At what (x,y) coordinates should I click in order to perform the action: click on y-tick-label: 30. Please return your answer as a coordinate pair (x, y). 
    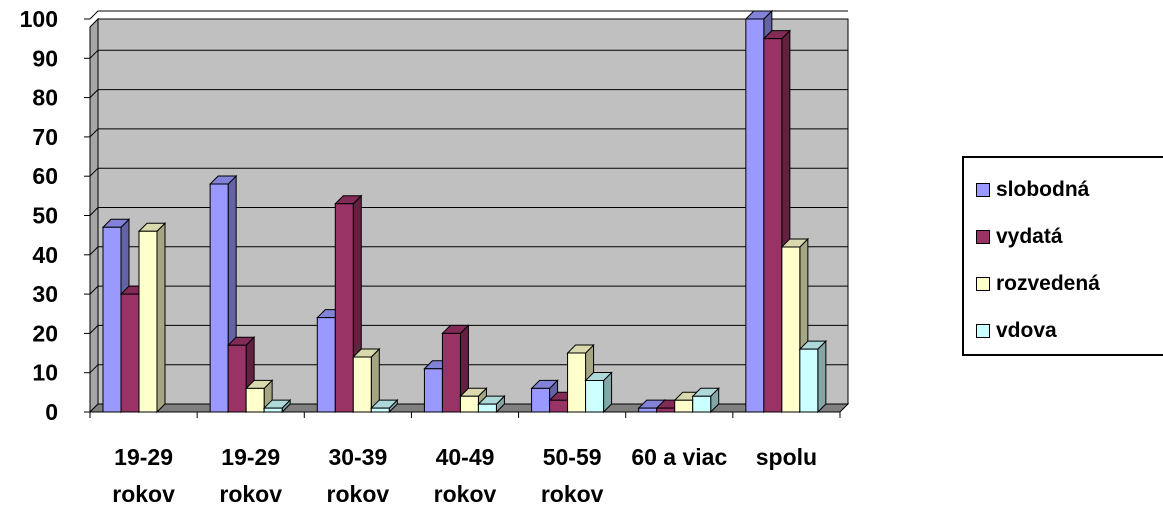
    Looking at the image, I should click on (45, 294).